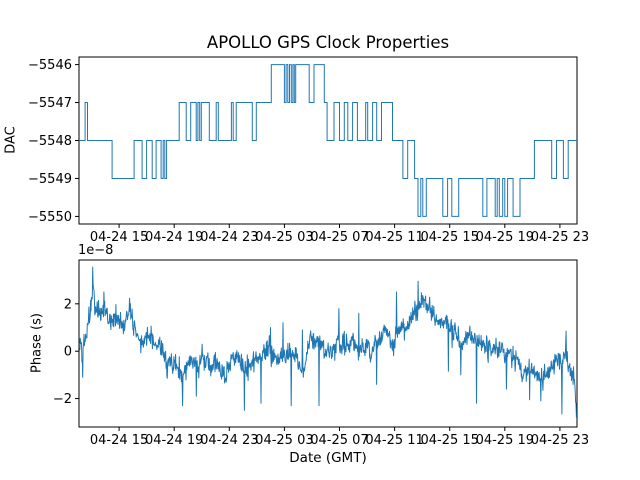 The width and height of the screenshot is (640, 480). Describe the element at coordinates (68, 304) in the screenshot. I see `y-tick-label: 2` at that location.